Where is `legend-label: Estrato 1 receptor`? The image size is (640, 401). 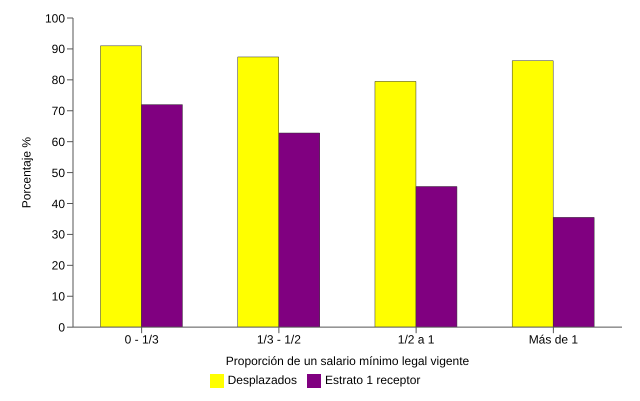
legend-label: Estrato 1 receptor is located at coordinates (372, 380).